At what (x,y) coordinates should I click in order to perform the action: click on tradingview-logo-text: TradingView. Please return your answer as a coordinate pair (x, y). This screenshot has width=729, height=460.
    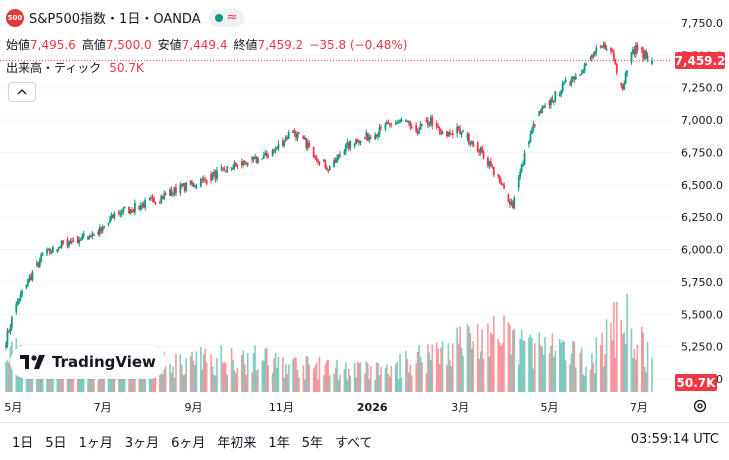
    Looking at the image, I should click on (104, 362).